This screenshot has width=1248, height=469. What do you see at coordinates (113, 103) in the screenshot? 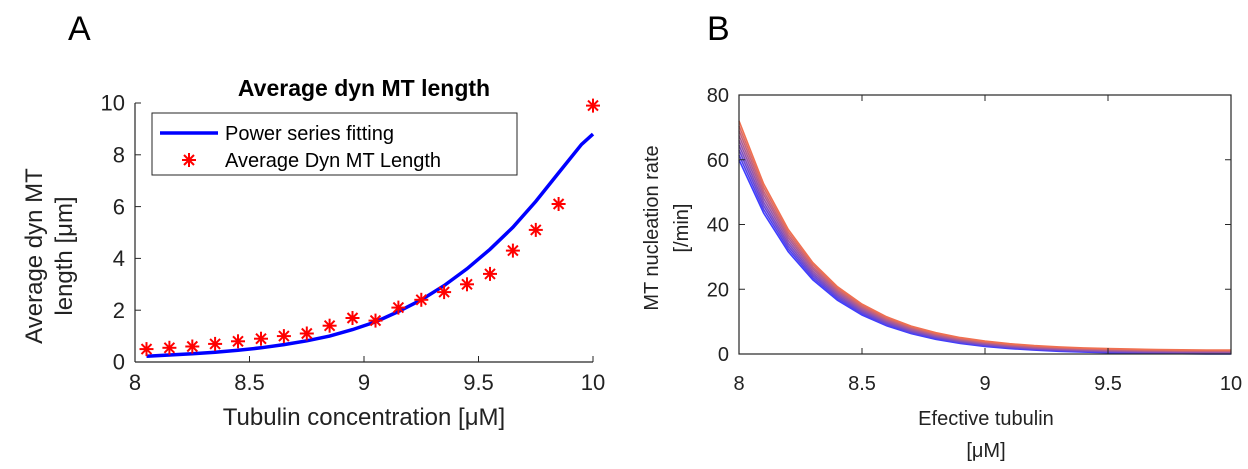
I see `y-tick-label: 10` at bounding box center [113, 103].